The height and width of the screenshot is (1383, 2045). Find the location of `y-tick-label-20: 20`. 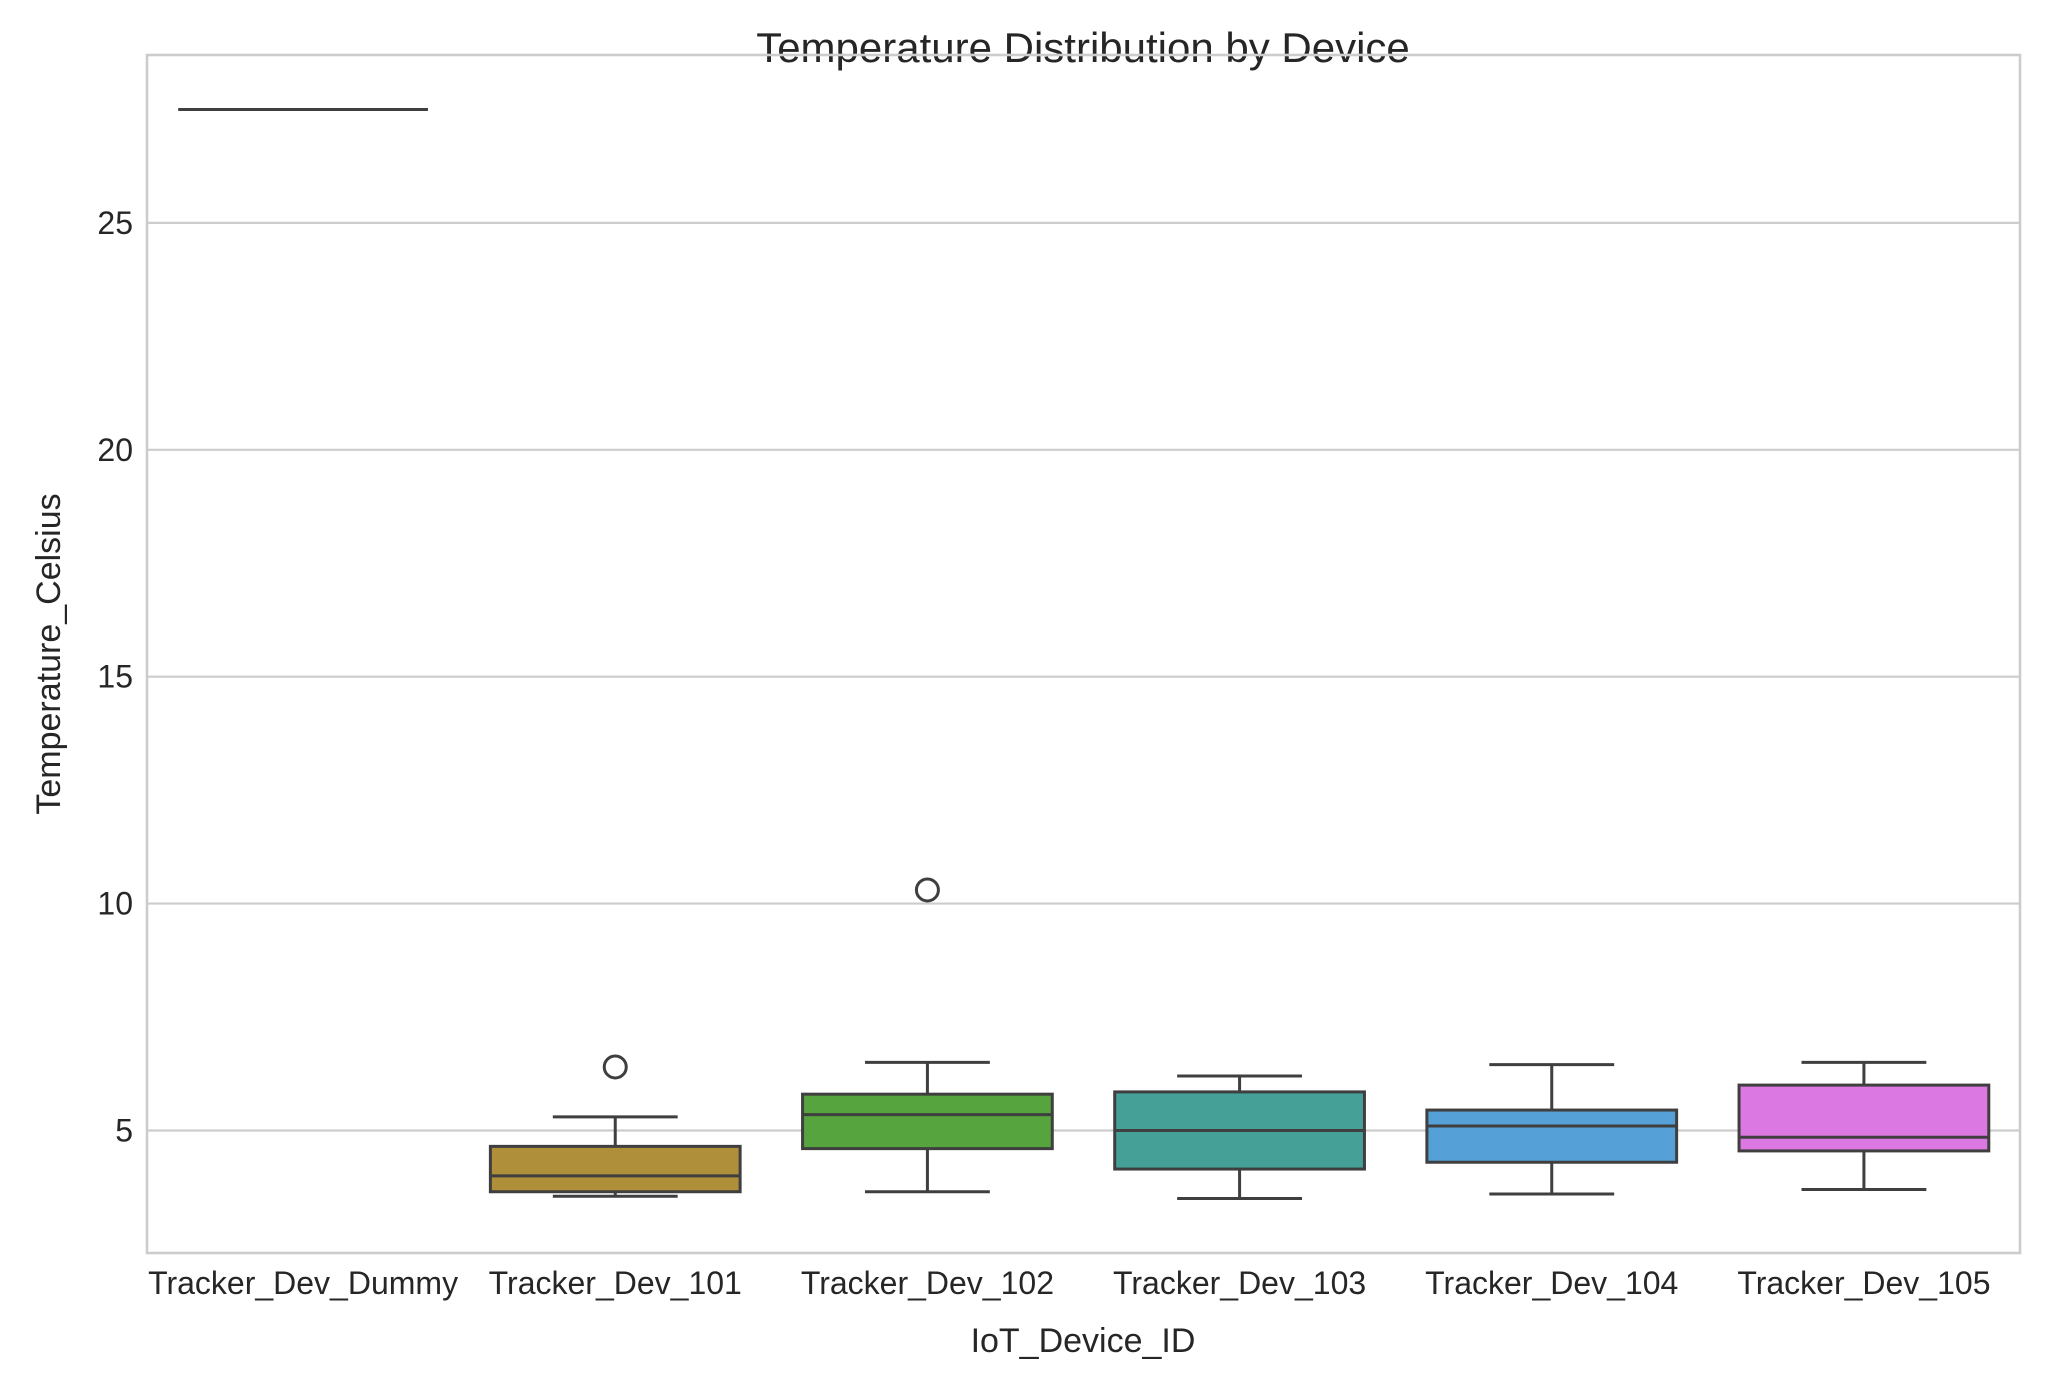

y-tick-label-20: 20 is located at coordinates (115, 450).